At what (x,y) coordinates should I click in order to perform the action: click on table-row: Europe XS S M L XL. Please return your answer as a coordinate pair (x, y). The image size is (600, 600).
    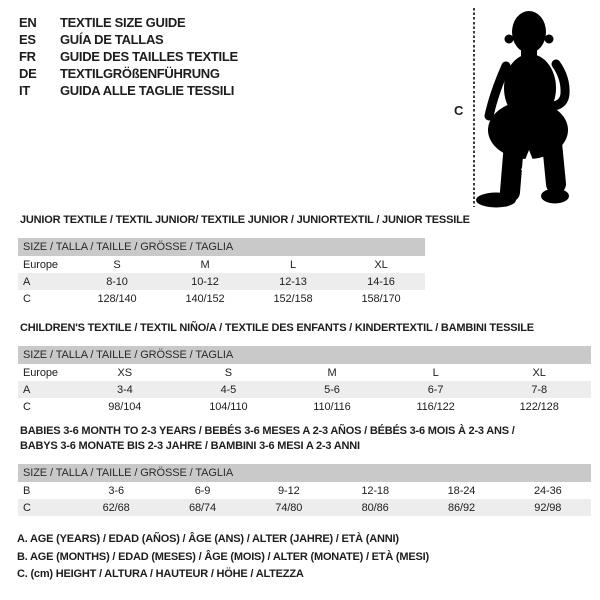
    Looking at the image, I should click on (304, 372).